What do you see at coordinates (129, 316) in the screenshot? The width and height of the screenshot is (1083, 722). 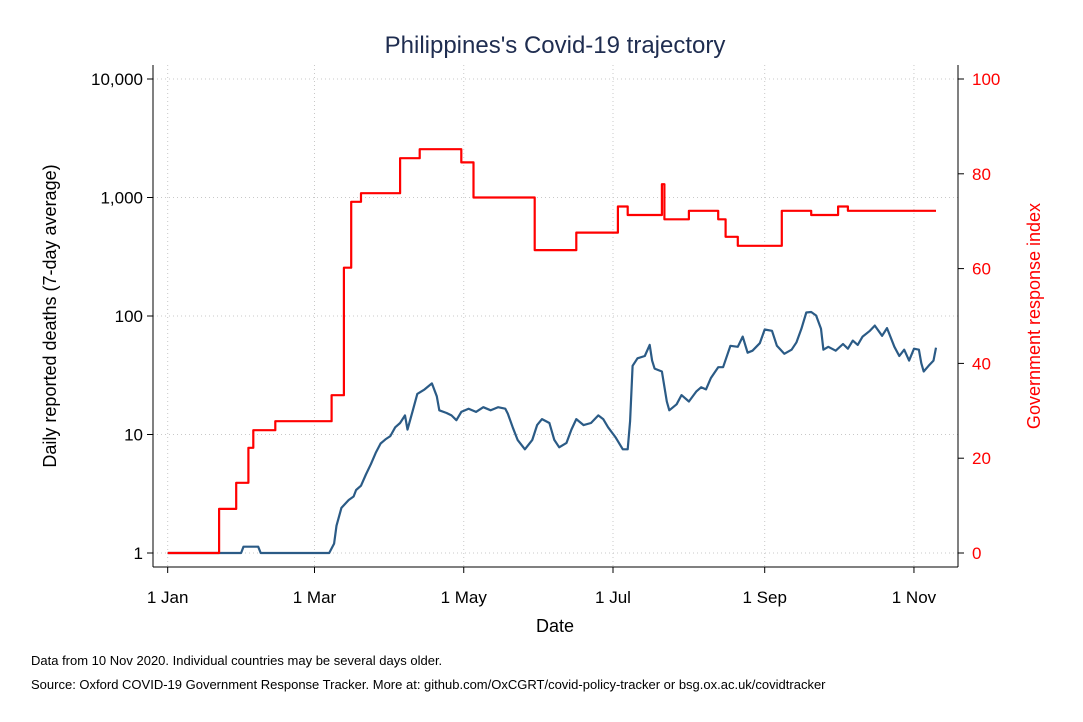 I see `left-tick-label: 100` at bounding box center [129, 316].